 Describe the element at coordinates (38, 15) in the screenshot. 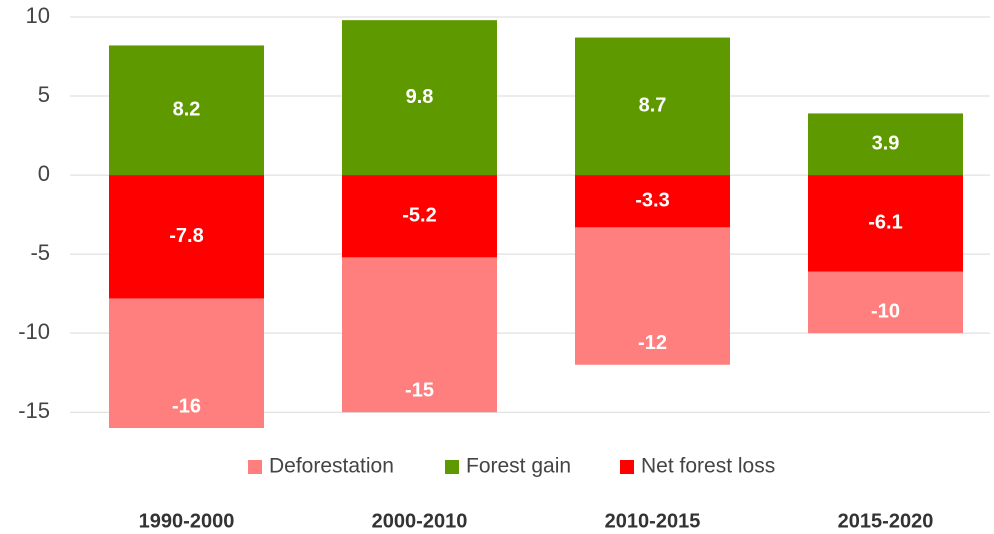

I see `y-tick-label: 10` at that location.